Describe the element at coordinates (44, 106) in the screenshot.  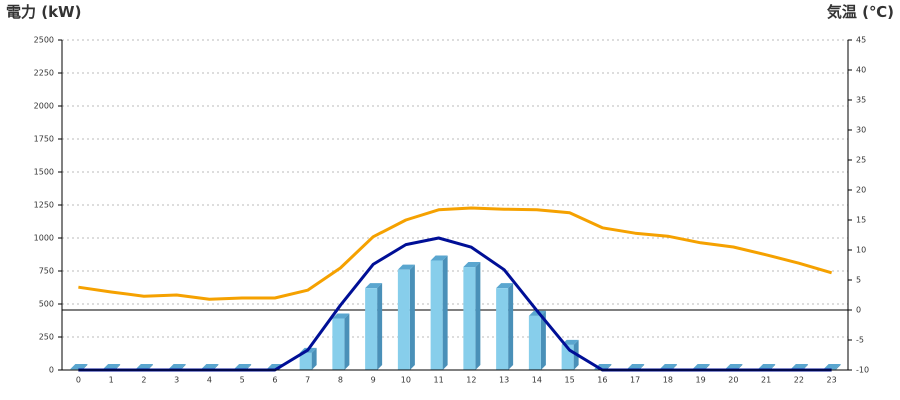
I see `y-tick-label: 2000` at that location.